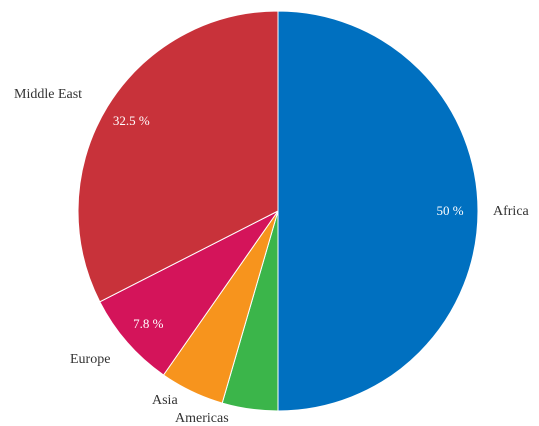  Describe the element at coordinates (511, 211) in the screenshot. I see `category-label-africa: Africa` at that location.